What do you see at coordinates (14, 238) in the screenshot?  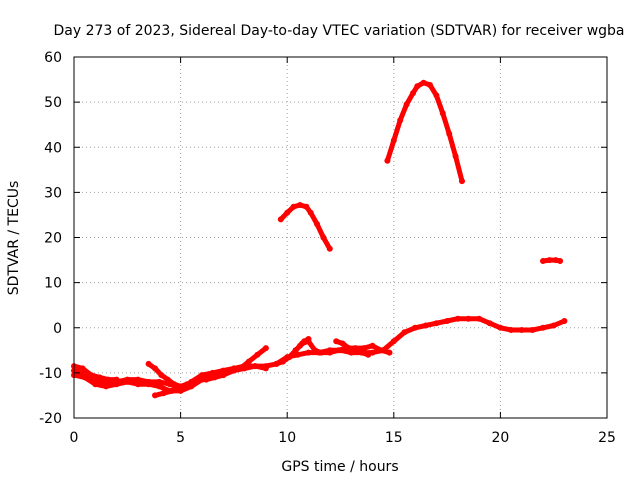 I see `y-axis-label: SDTVAR / TECUs` at bounding box center [14, 238].